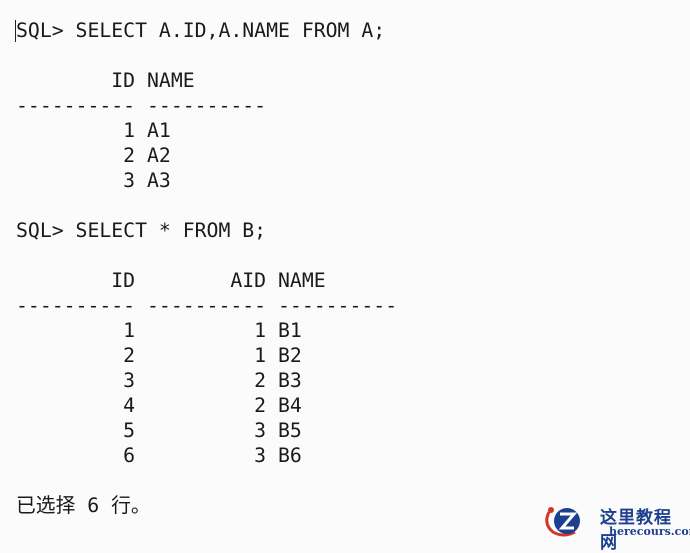 The width and height of the screenshot is (690, 553). I want to click on text-cursor, so click(15, 31).